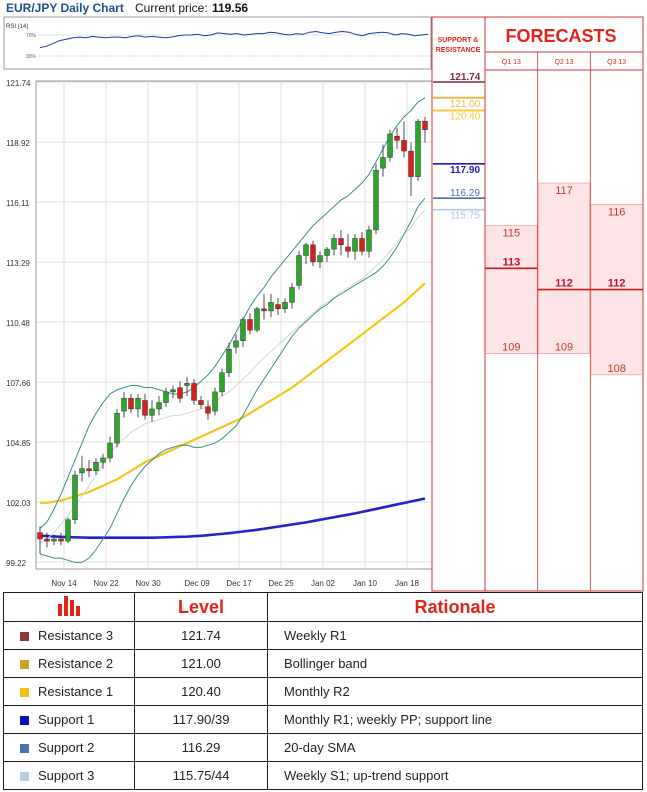  Describe the element at coordinates (459, 147) in the screenshot. I see `sr-levels: 121.74 121.00 120.40 117.90 116.29 115.75` at that location.